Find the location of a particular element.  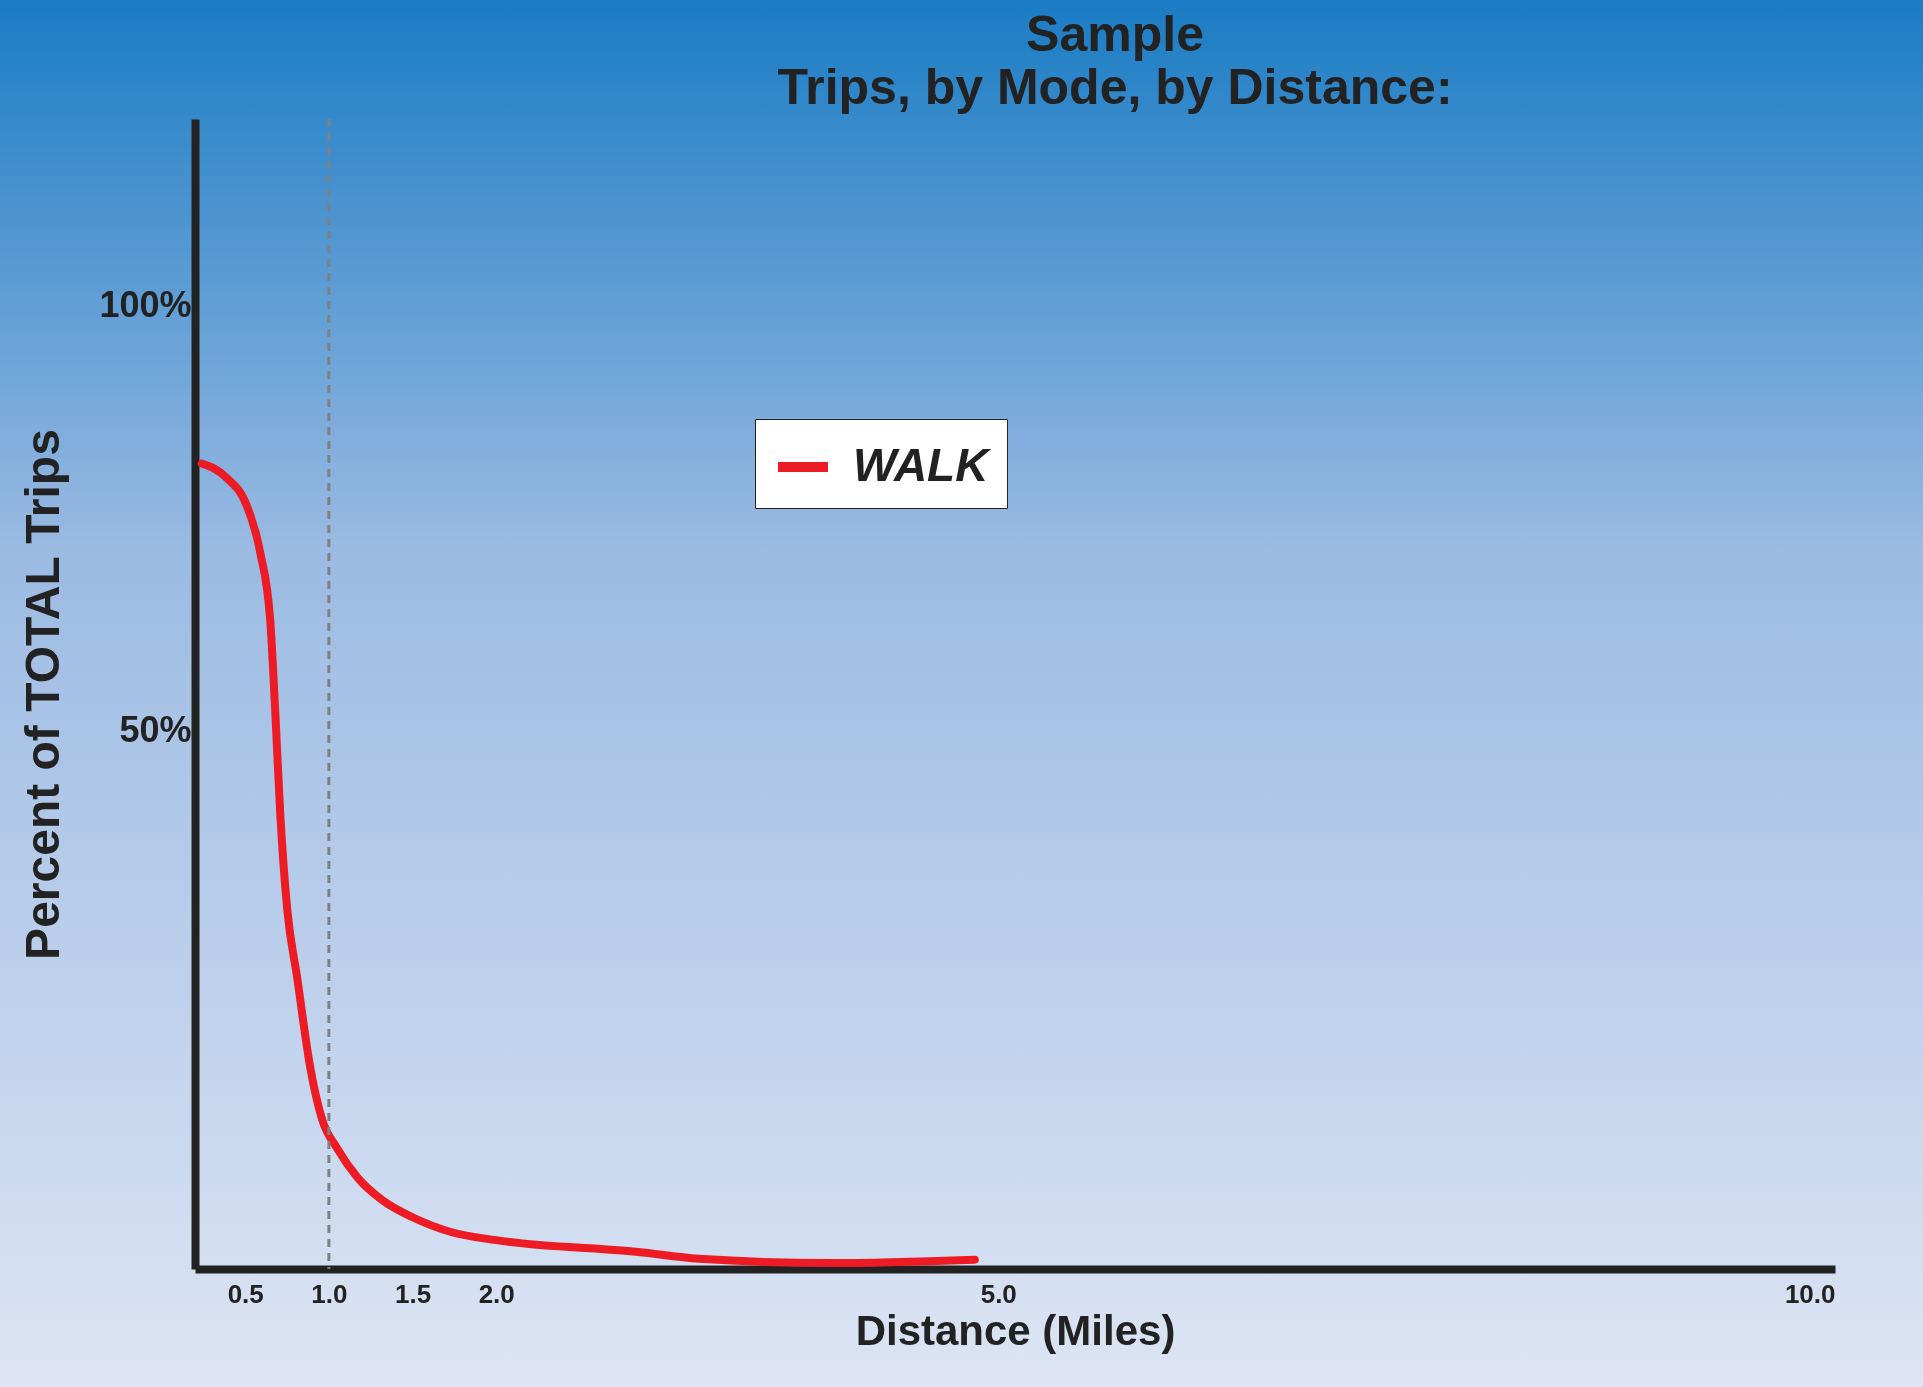

x-tick-label: 5.0 is located at coordinates (998, 1293).